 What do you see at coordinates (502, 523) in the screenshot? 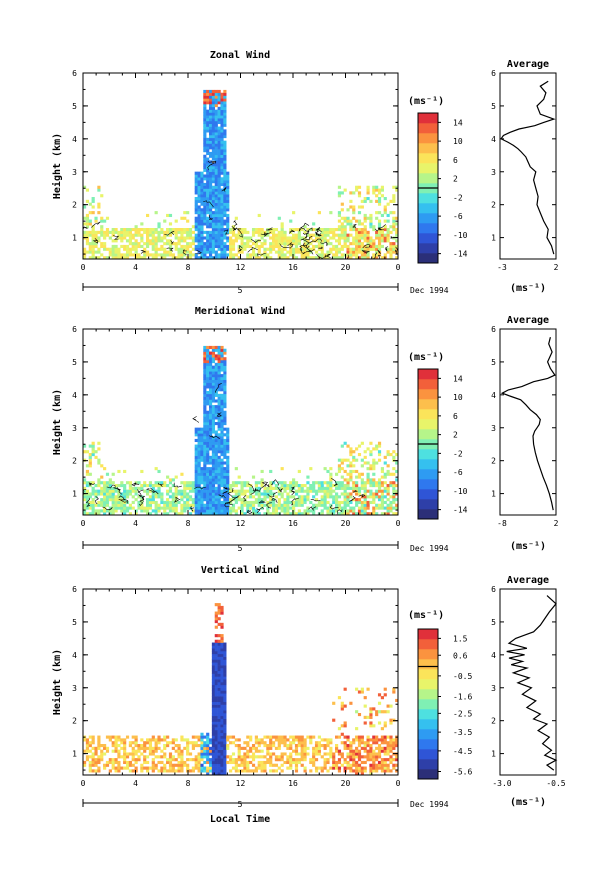
I see `merid-average-xtick-label-left: -8` at bounding box center [502, 523].